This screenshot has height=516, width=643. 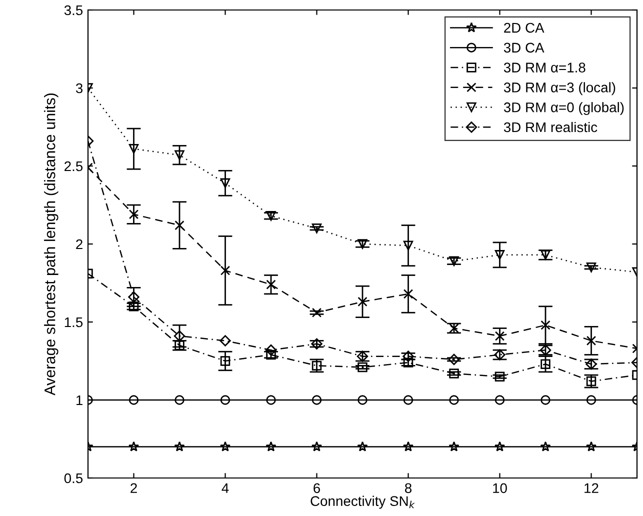 What do you see at coordinates (551, 127) in the screenshot?
I see `legend-label: 3D RM realistic` at bounding box center [551, 127].